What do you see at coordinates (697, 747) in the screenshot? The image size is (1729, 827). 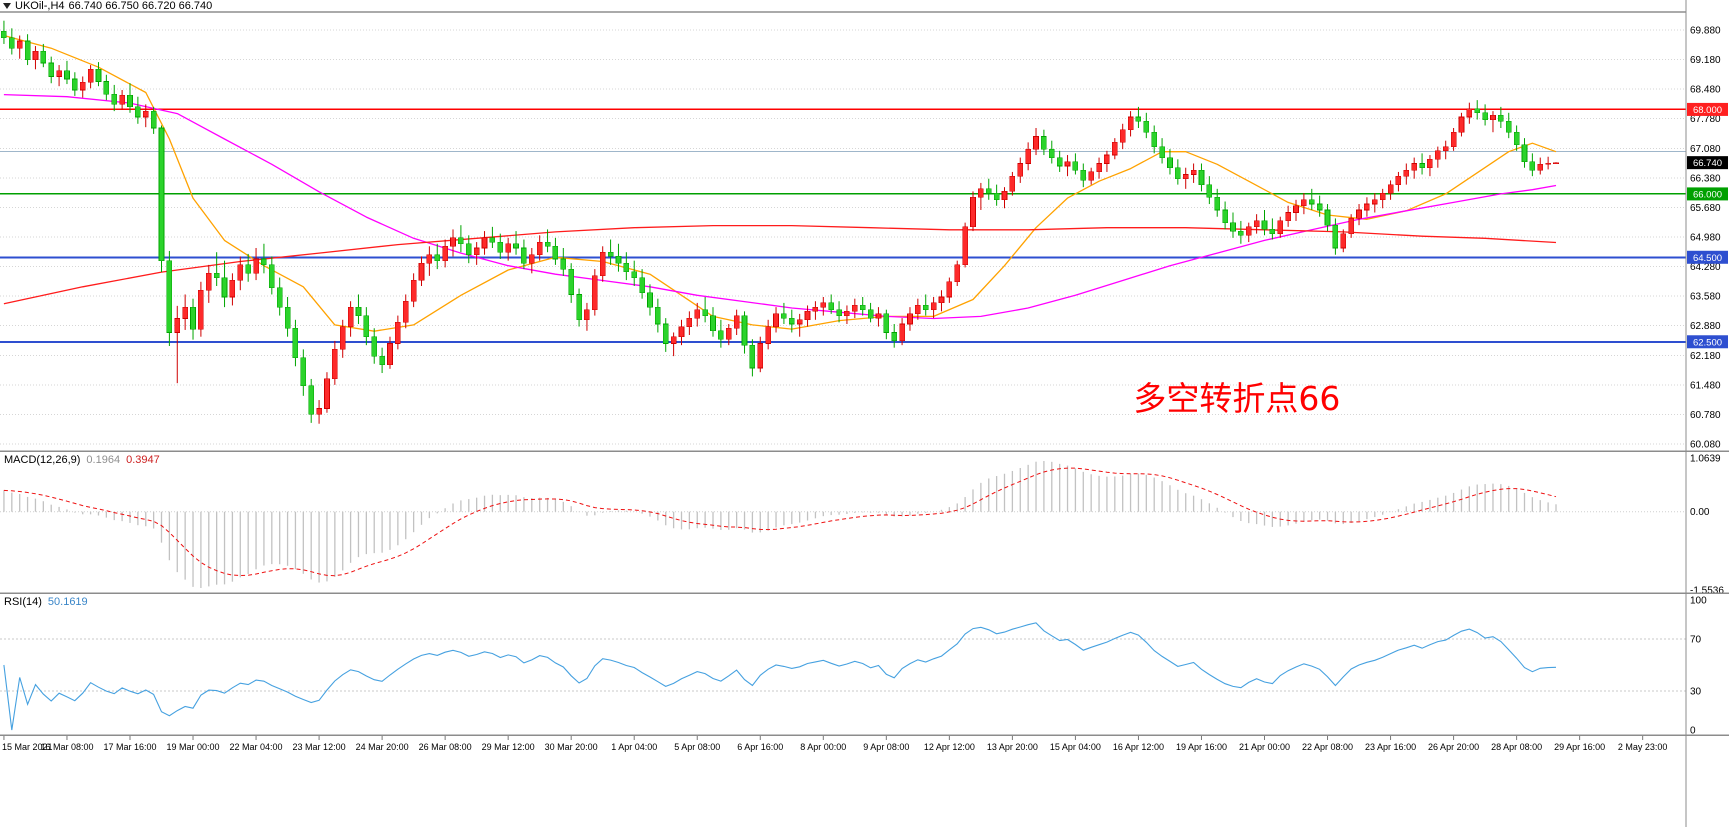 I see `time-axis-label: 5 Apr 08:00` at bounding box center [697, 747].